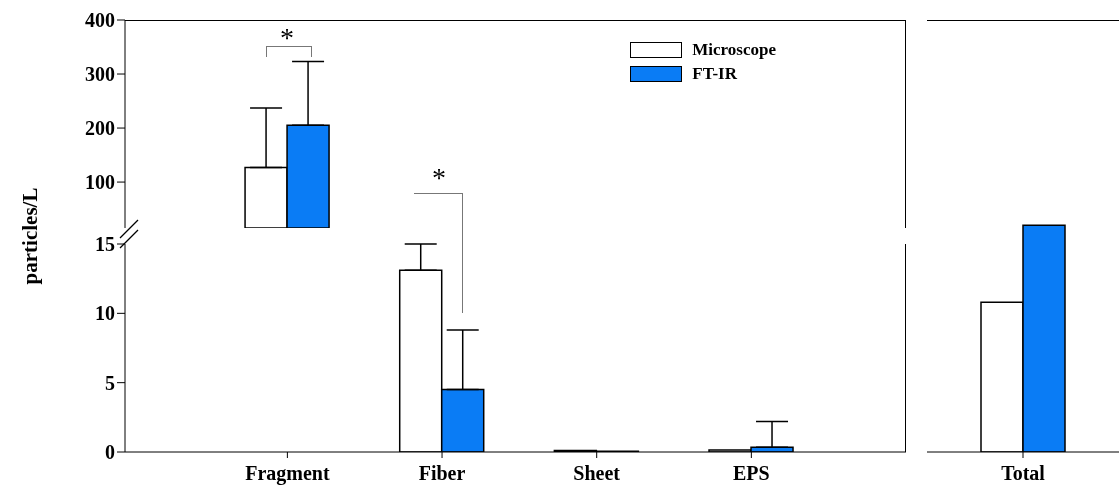 This screenshot has height=501, width=1119. Describe the element at coordinates (751, 473) in the screenshot. I see `x-tick-label: EPS` at that location.